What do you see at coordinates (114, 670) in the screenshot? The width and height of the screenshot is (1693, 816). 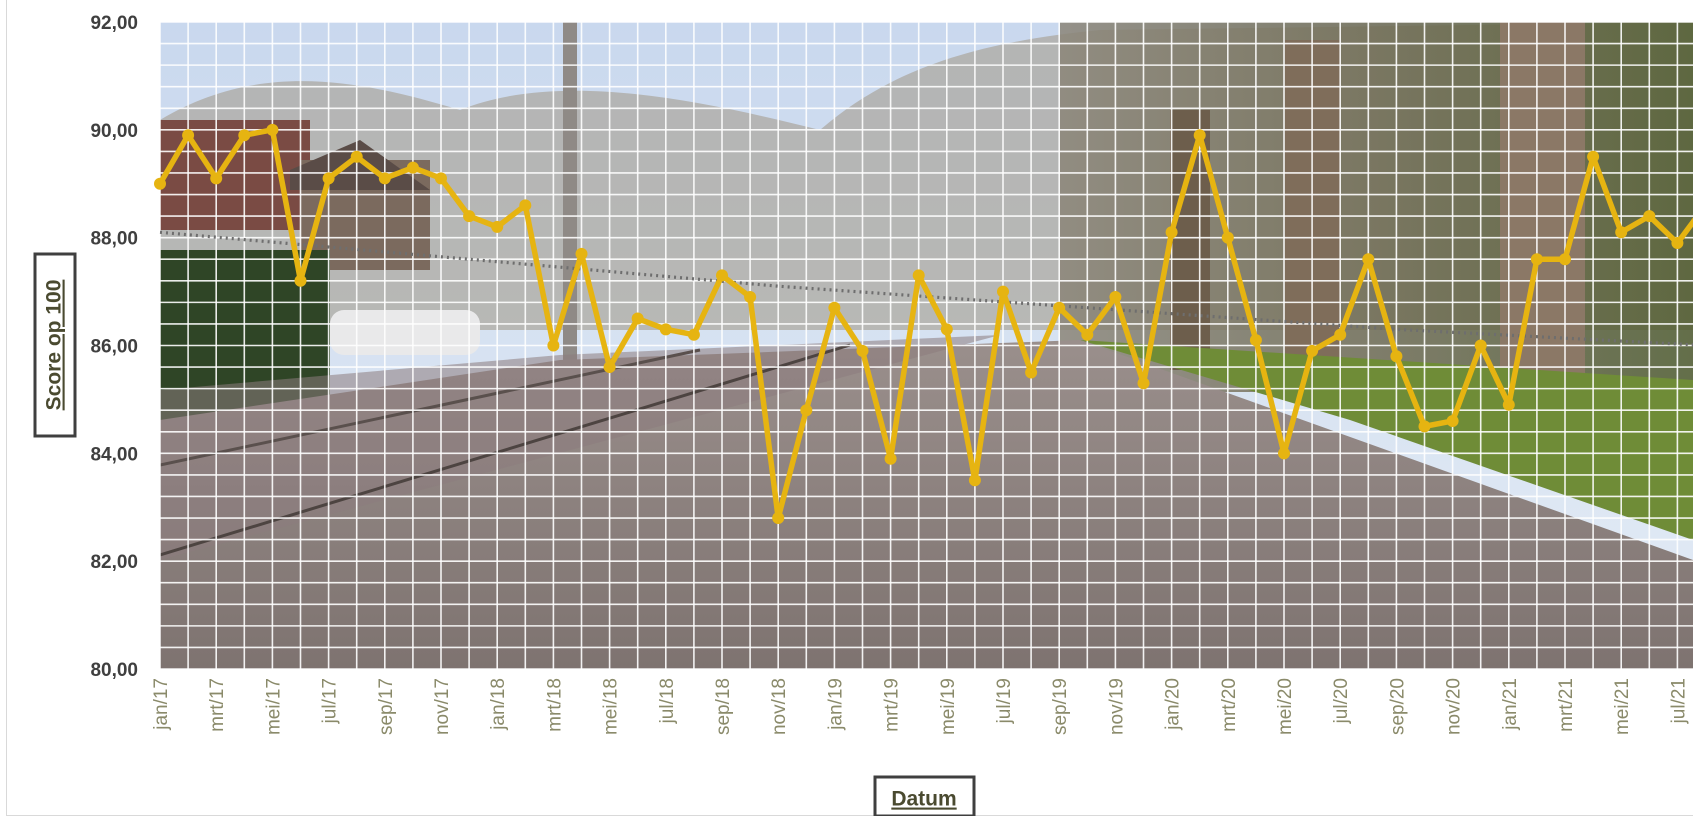 I see `y-tick-label: 80,00` at bounding box center [114, 670].